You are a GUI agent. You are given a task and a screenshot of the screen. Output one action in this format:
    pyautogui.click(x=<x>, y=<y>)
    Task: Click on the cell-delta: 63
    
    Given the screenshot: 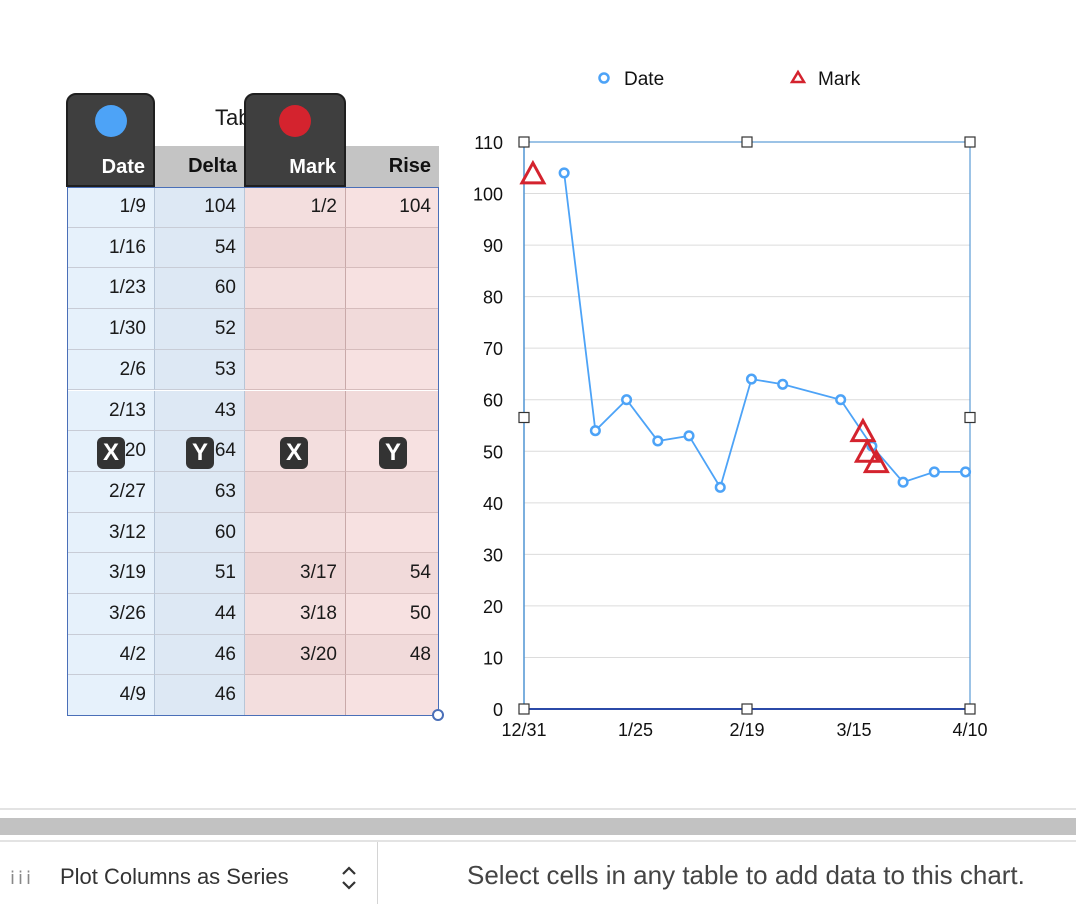 What is the action you would take?
    pyautogui.click(x=200, y=492)
    